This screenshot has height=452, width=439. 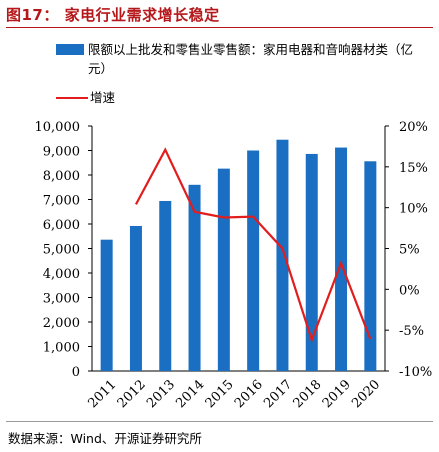 What do you see at coordinates (219, 421) in the screenshot?
I see `source-divider` at bounding box center [219, 421].